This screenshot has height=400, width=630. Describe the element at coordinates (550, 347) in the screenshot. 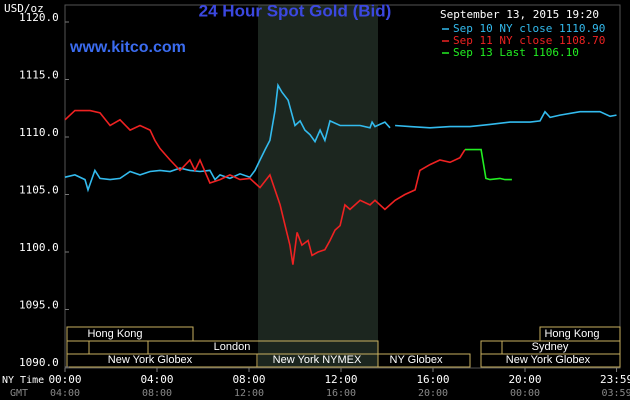

I see `session-label: Sydney` at that location.